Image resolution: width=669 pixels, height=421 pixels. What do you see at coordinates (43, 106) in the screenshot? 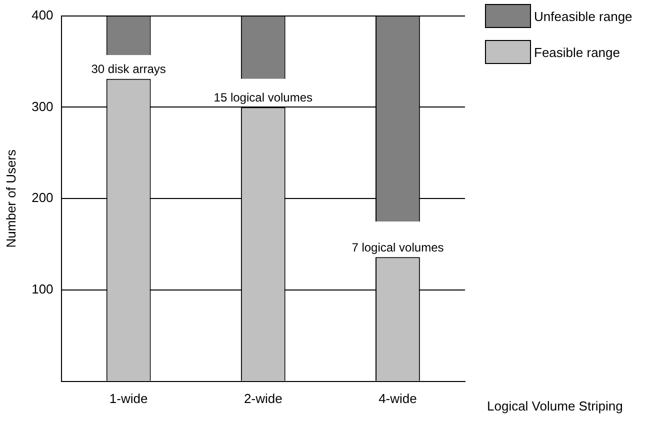
I see `y-tick-label: 300` at bounding box center [43, 106].